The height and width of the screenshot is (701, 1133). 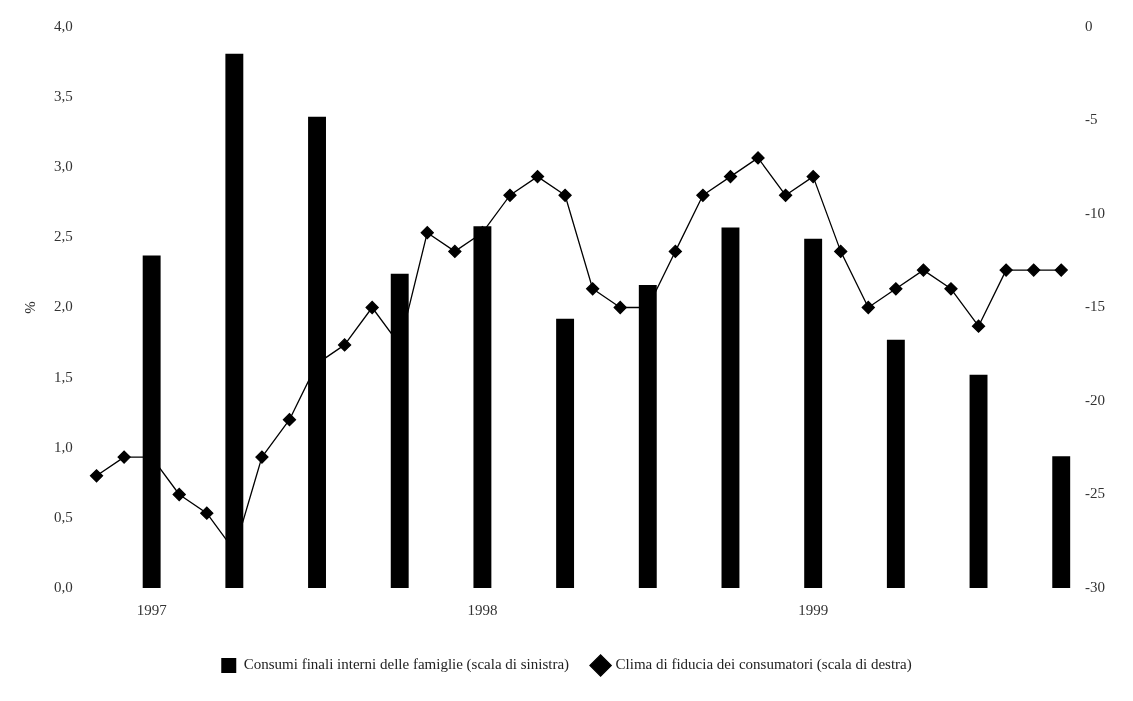 I want to click on y-tick-label: 4,0, so click(x=63, y=25).